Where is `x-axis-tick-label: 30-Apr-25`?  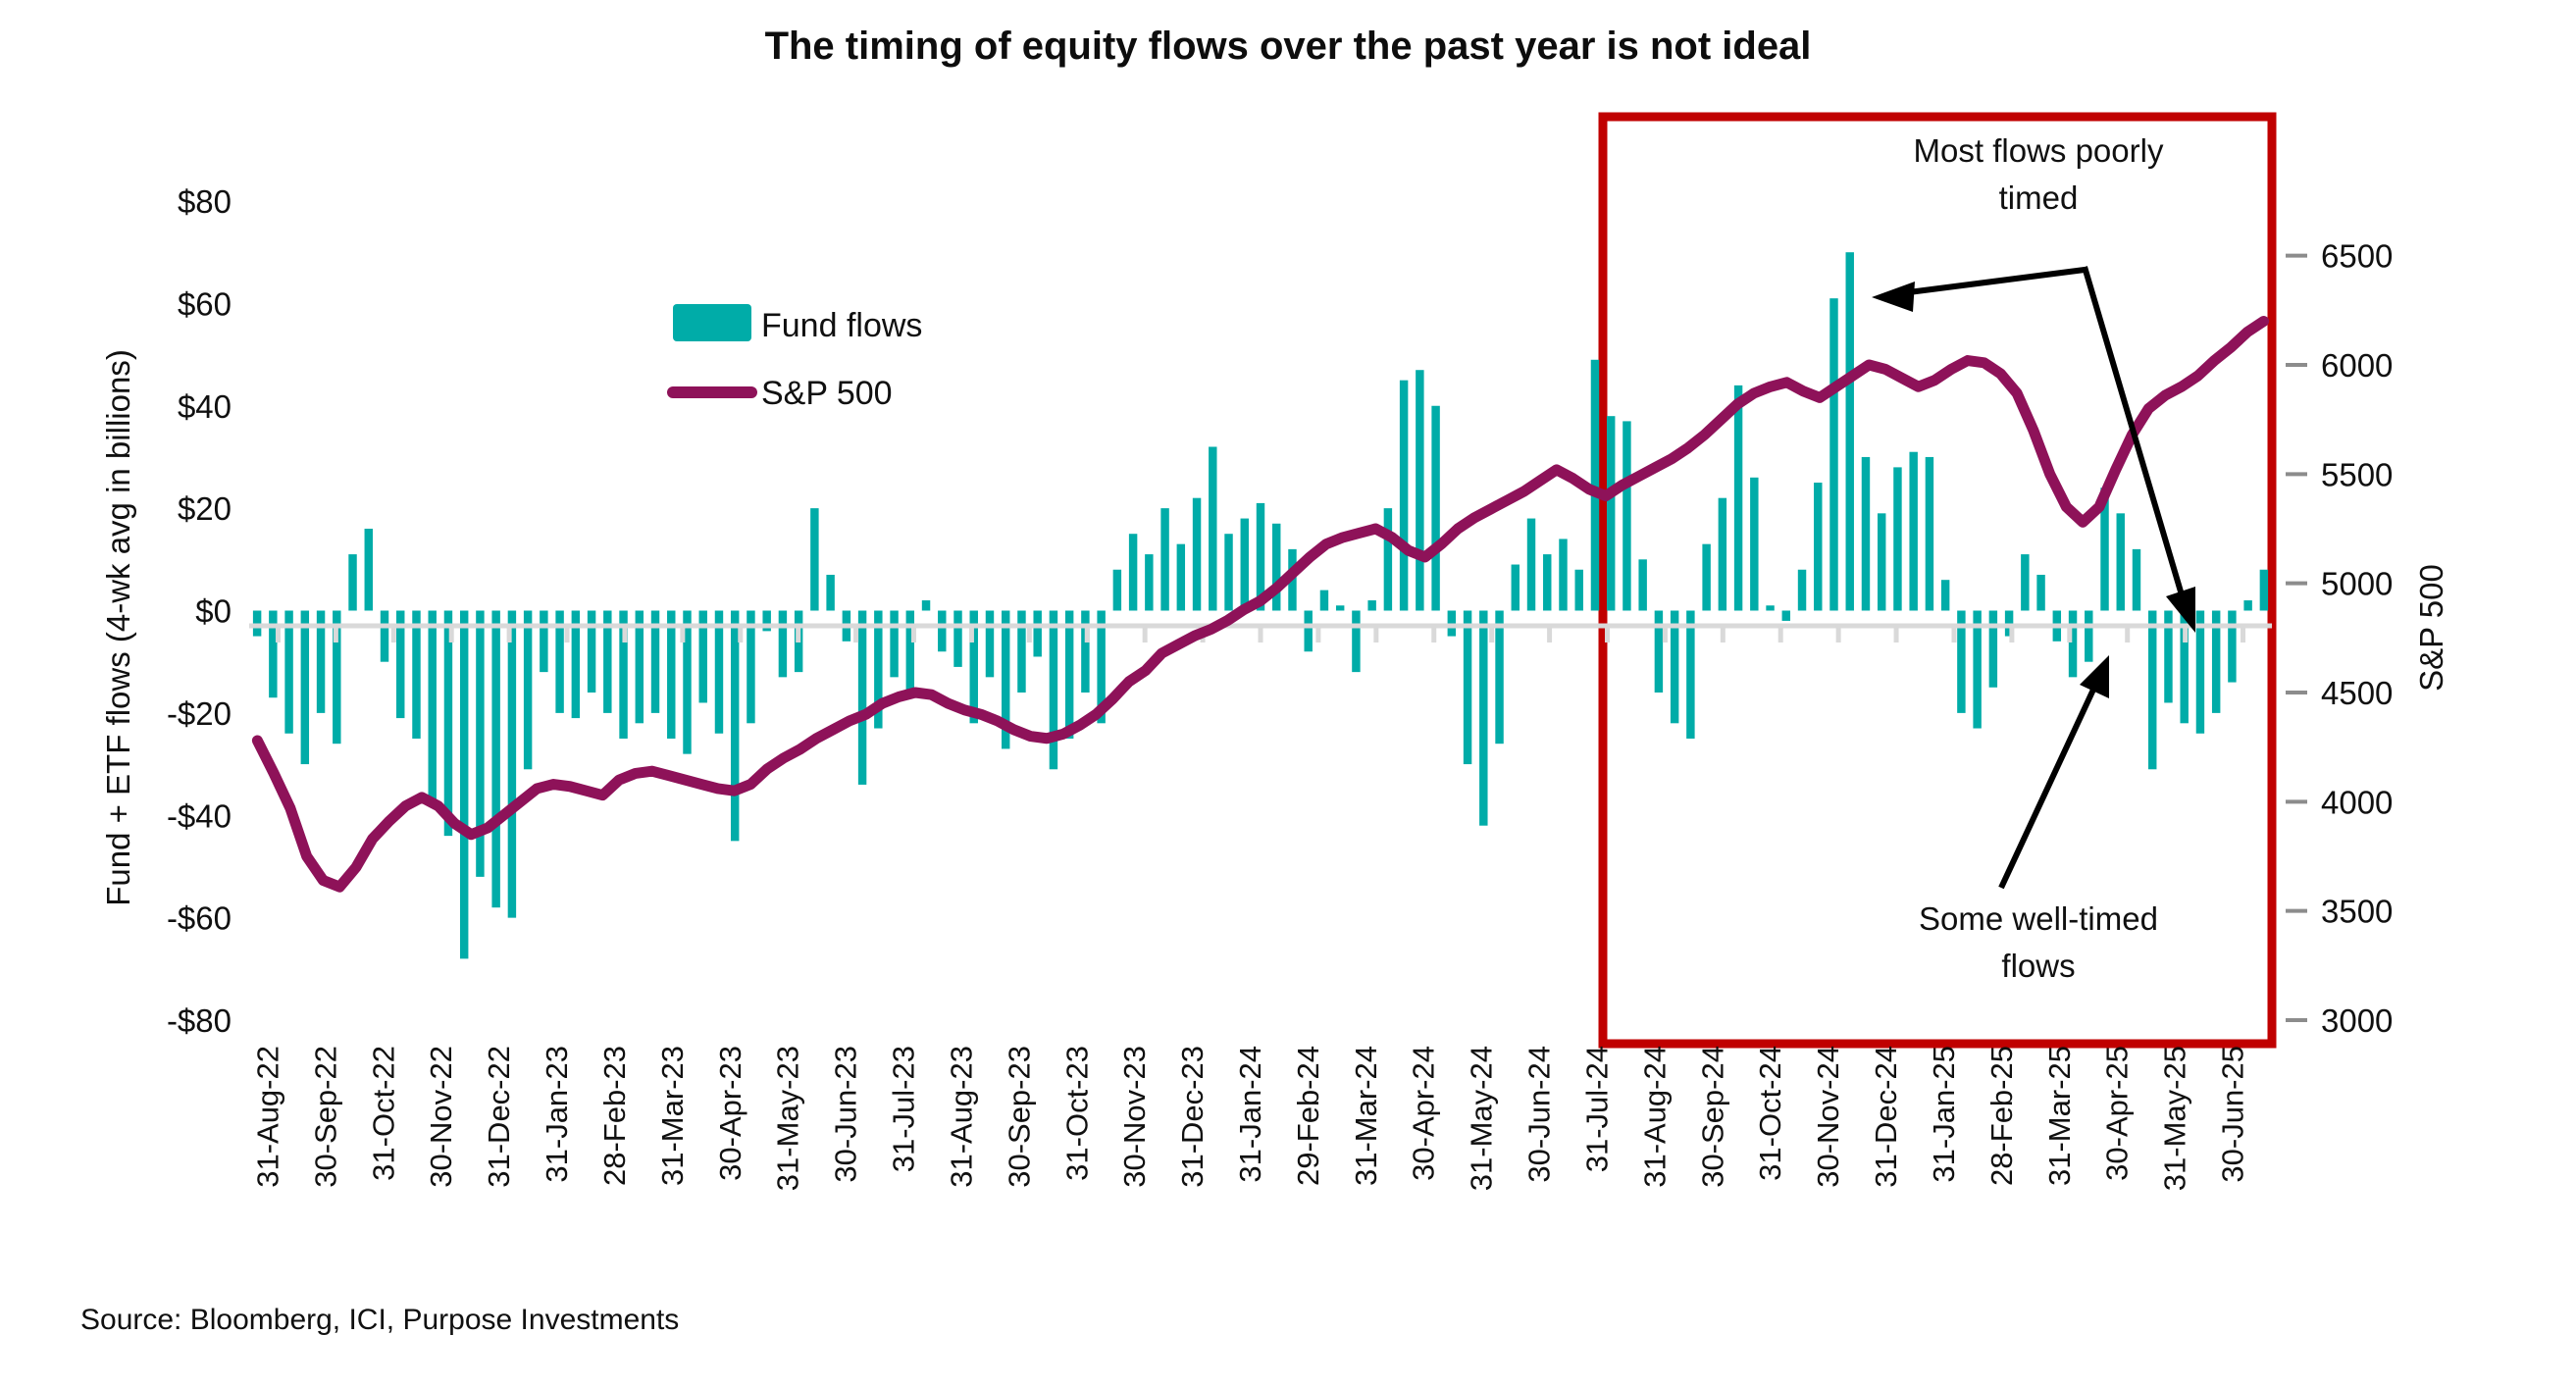 x-axis-tick-label: 30-Apr-25 is located at coordinates (2117, 1113).